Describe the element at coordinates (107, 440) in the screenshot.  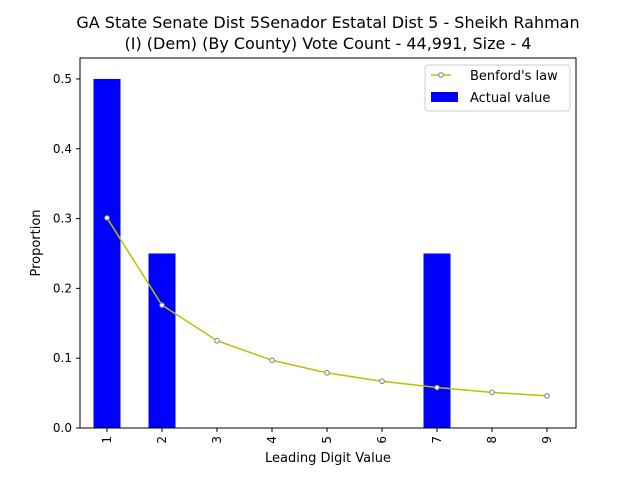
I see `x-tick-label: 1` at that location.